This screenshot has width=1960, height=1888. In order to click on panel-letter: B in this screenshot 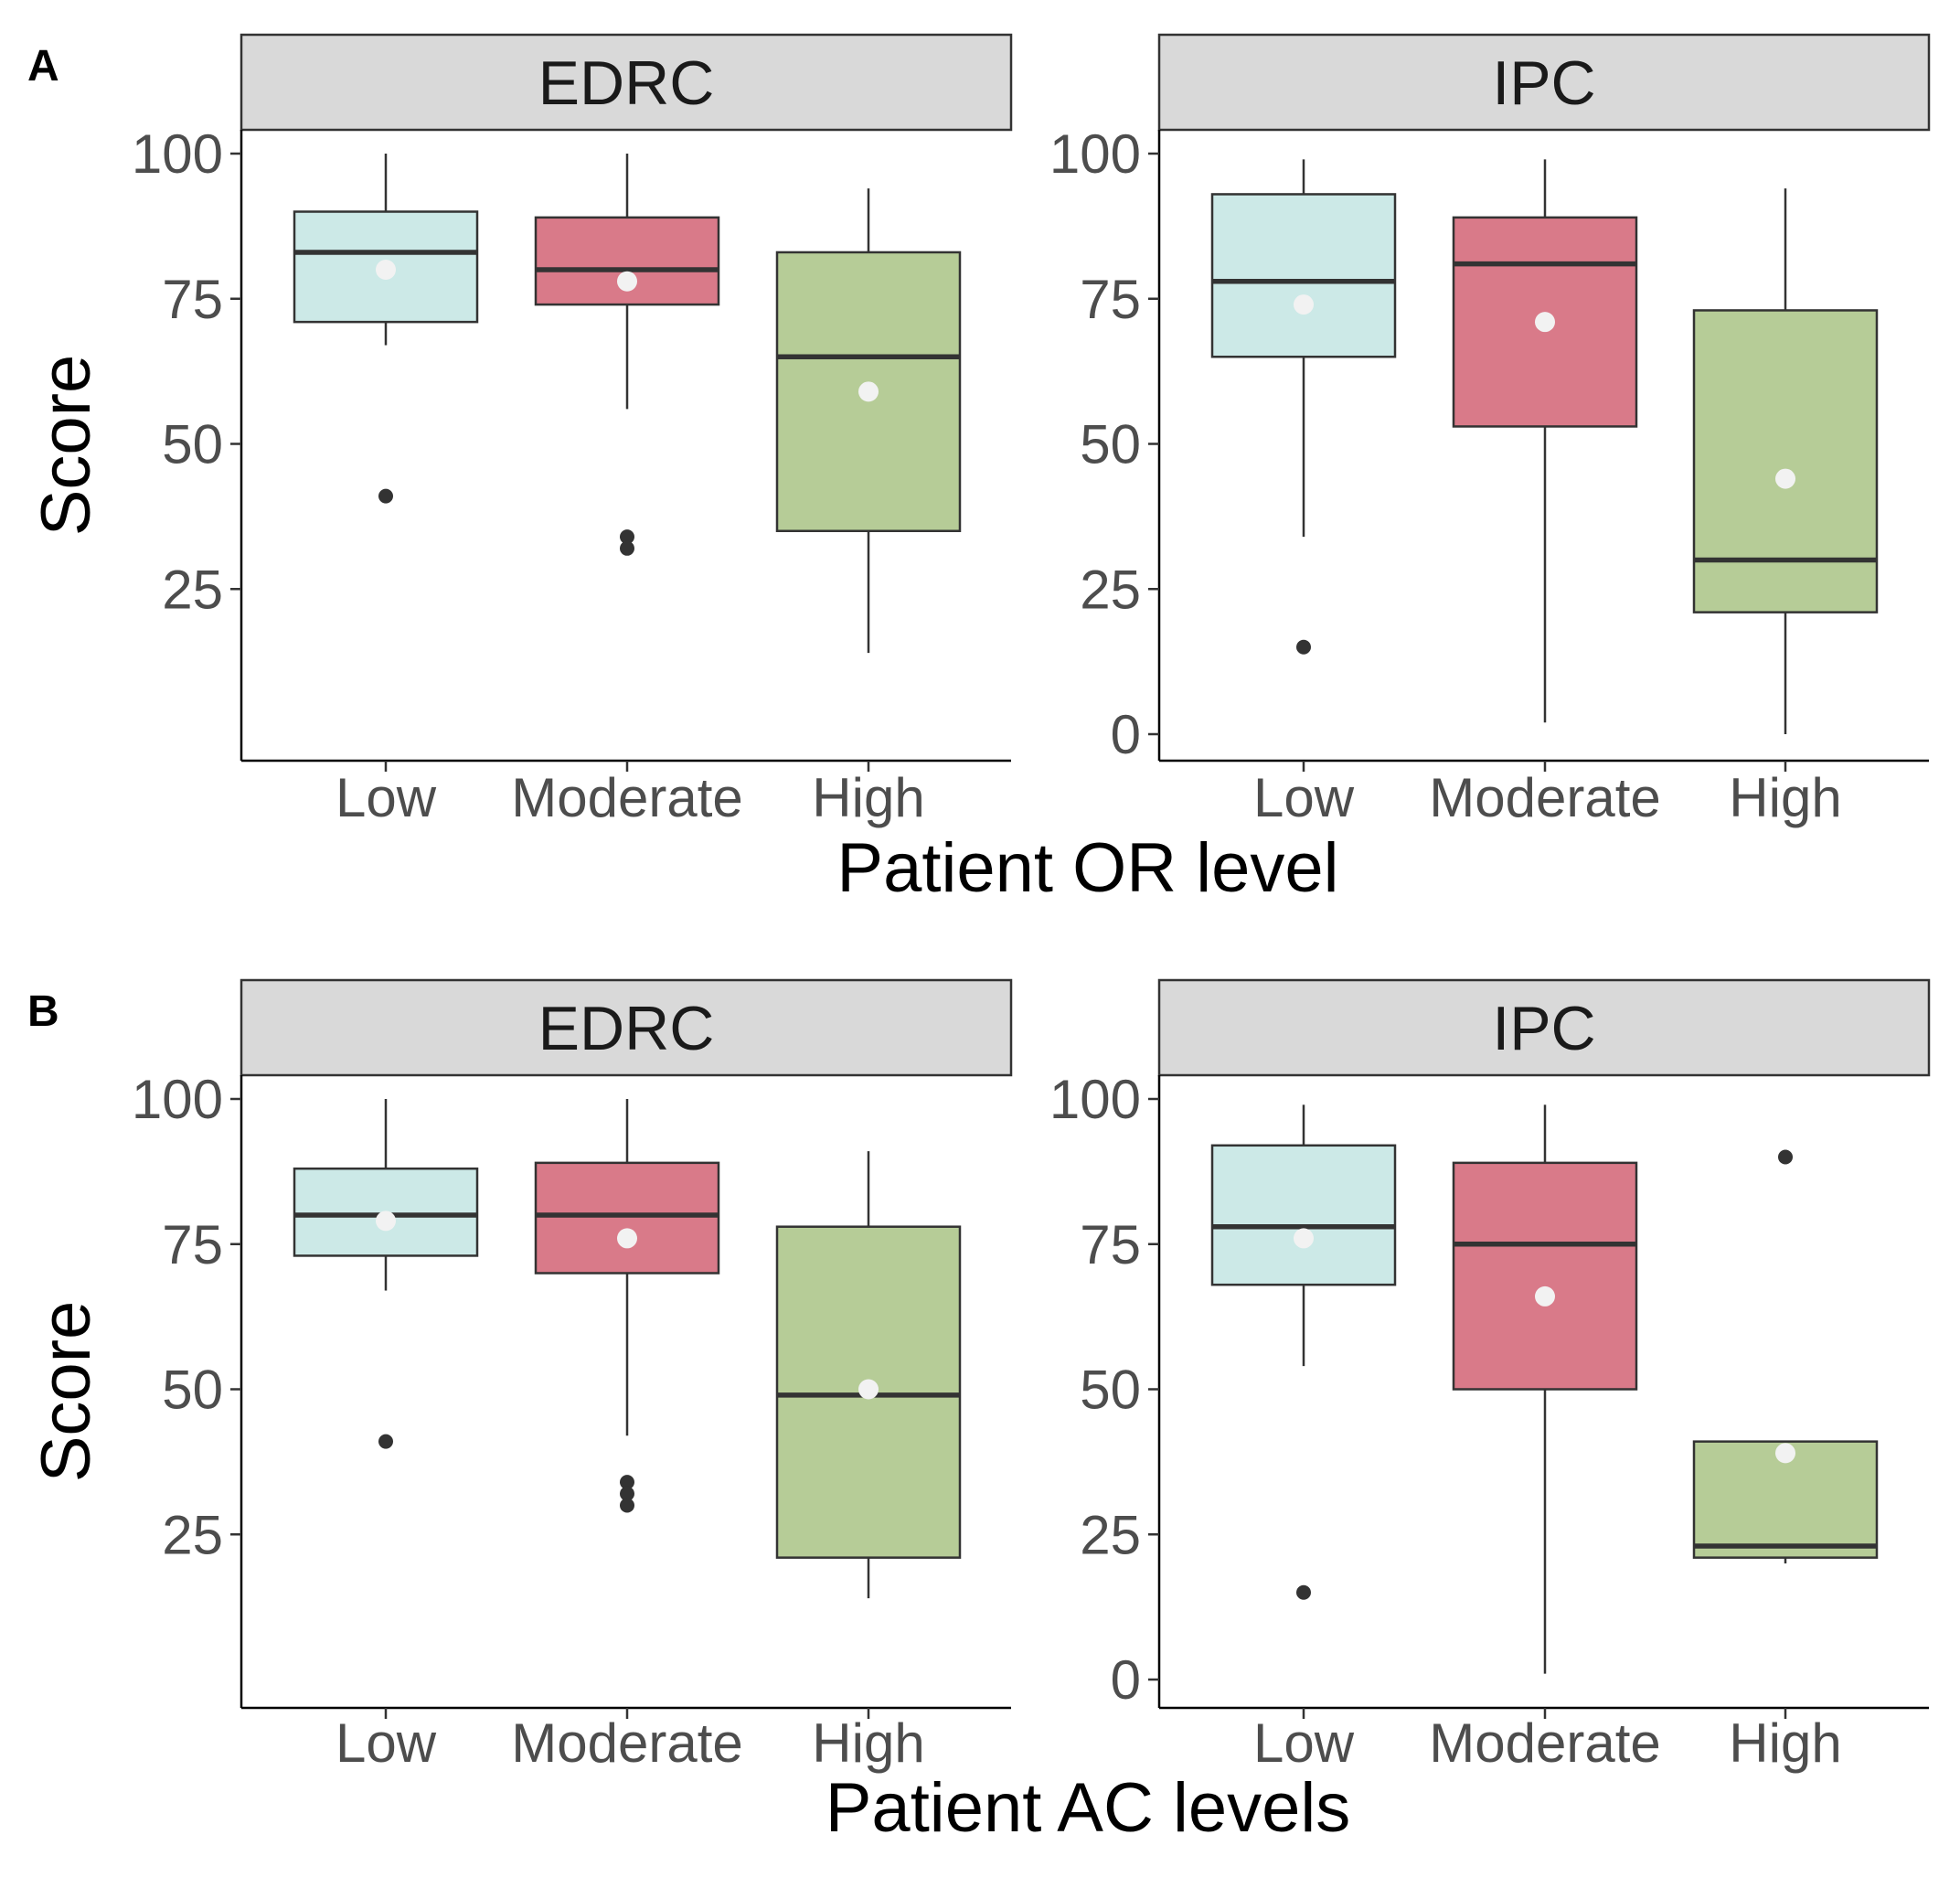, I will do `click(43, 1011)`.